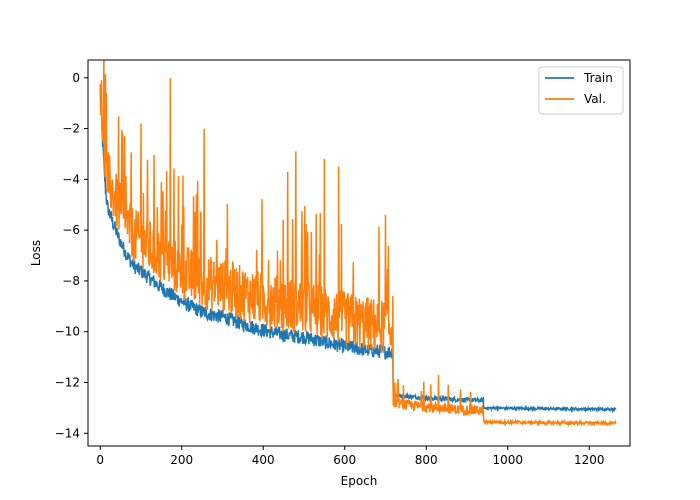 The height and width of the screenshot is (500, 700). Describe the element at coordinates (589, 460) in the screenshot. I see `x-tick-label: 1200` at that location.